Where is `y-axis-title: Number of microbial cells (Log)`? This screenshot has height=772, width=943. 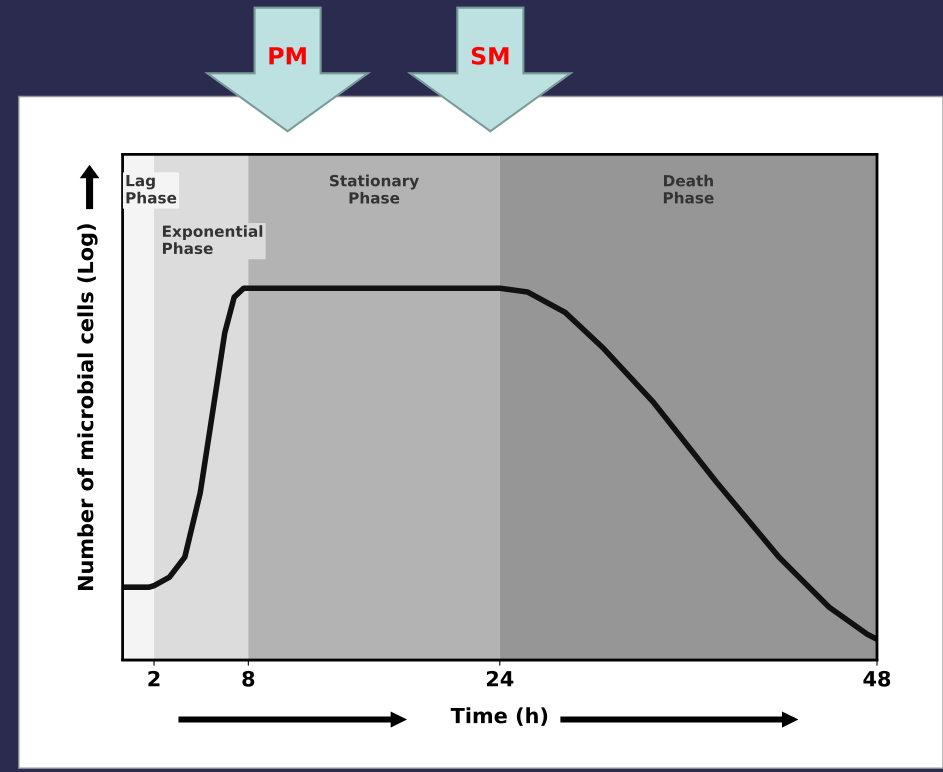
y-axis-title: Number of microbial cells (Log) is located at coordinates (87, 407).